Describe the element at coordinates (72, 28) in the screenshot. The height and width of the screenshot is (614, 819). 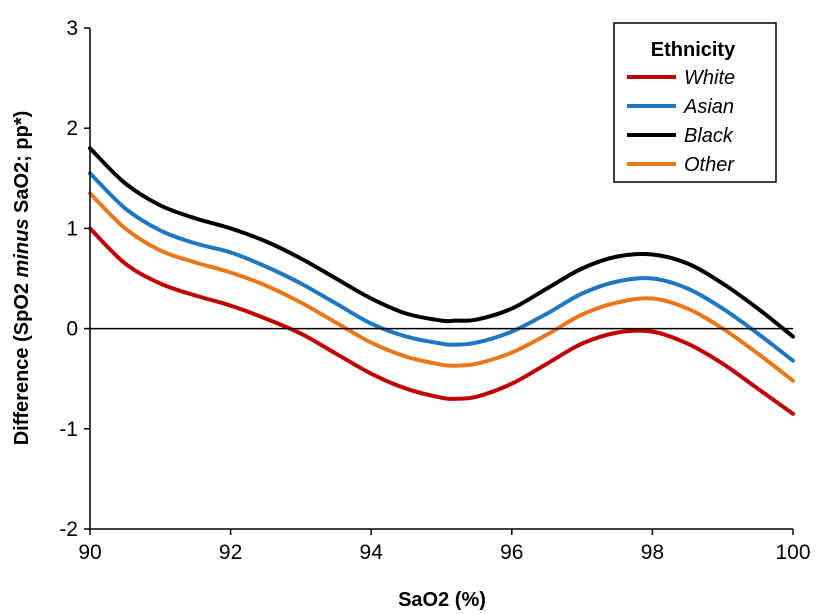
I see `y-tick-label: 3` at that location.